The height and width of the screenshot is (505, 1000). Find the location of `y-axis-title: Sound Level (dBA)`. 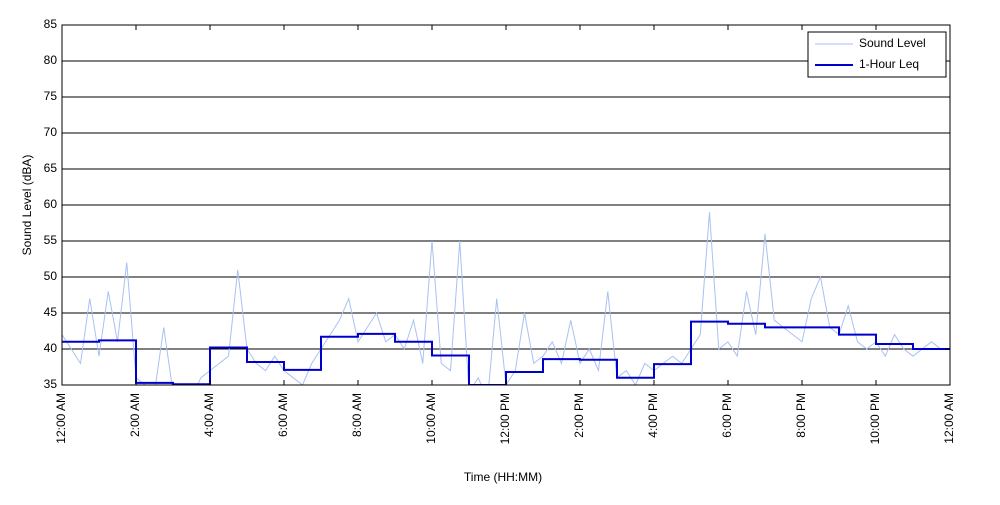

y-axis-title: Sound Level (dBA) is located at coordinates (27, 205).